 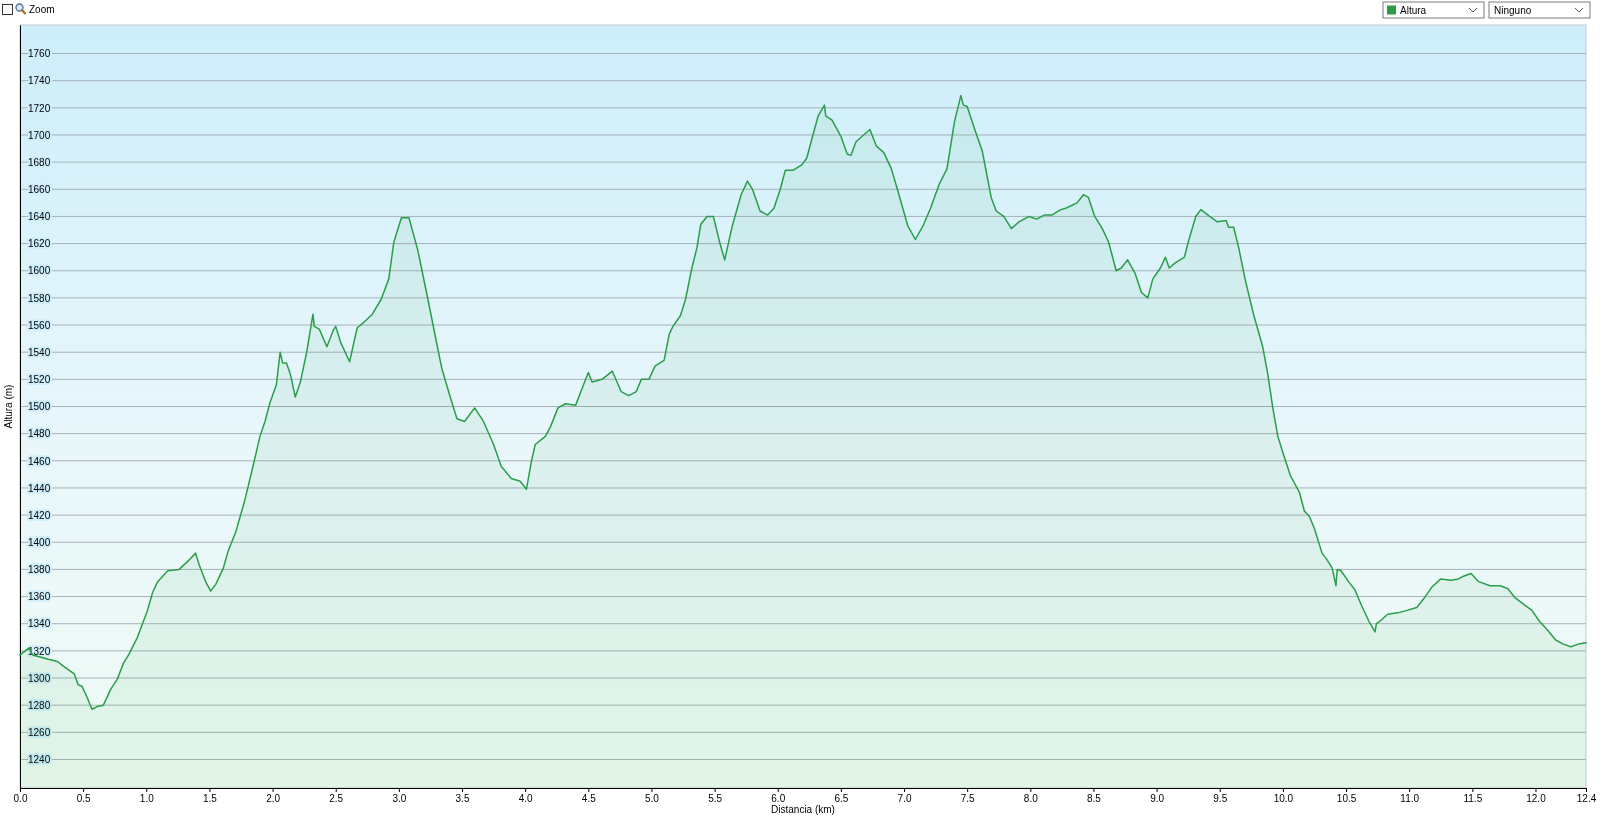 What do you see at coordinates (1410, 799) in the screenshot?
I see `x-tick-label: 11.0` at bounding box center [1410, 799].